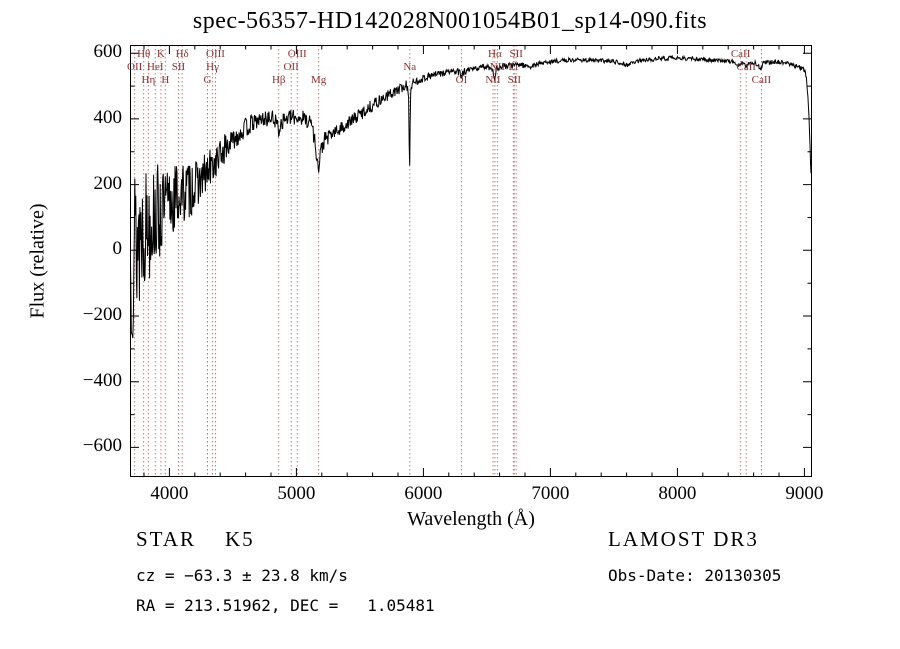 This screenshot has height=649, width=900. What do you see at coordinates (102, 380) in the screenshot?
I see `y-tick-label: −400` at bounding box center [102, 380].